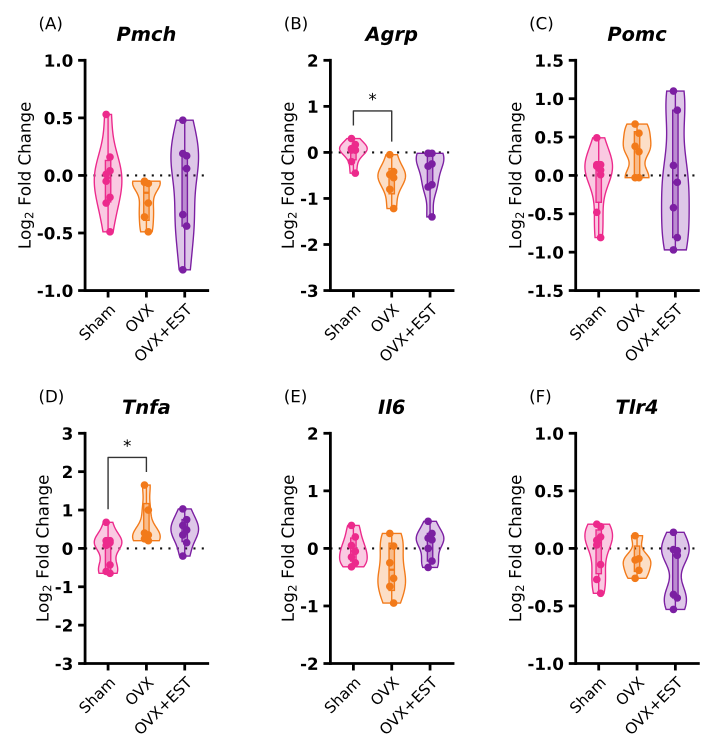 The width and height of the screenshot is (709, 754). What do you see at coordinates (67, 433) in the screenshot?
I see `y-tick-label: 3` at bounding box center [67, 433].